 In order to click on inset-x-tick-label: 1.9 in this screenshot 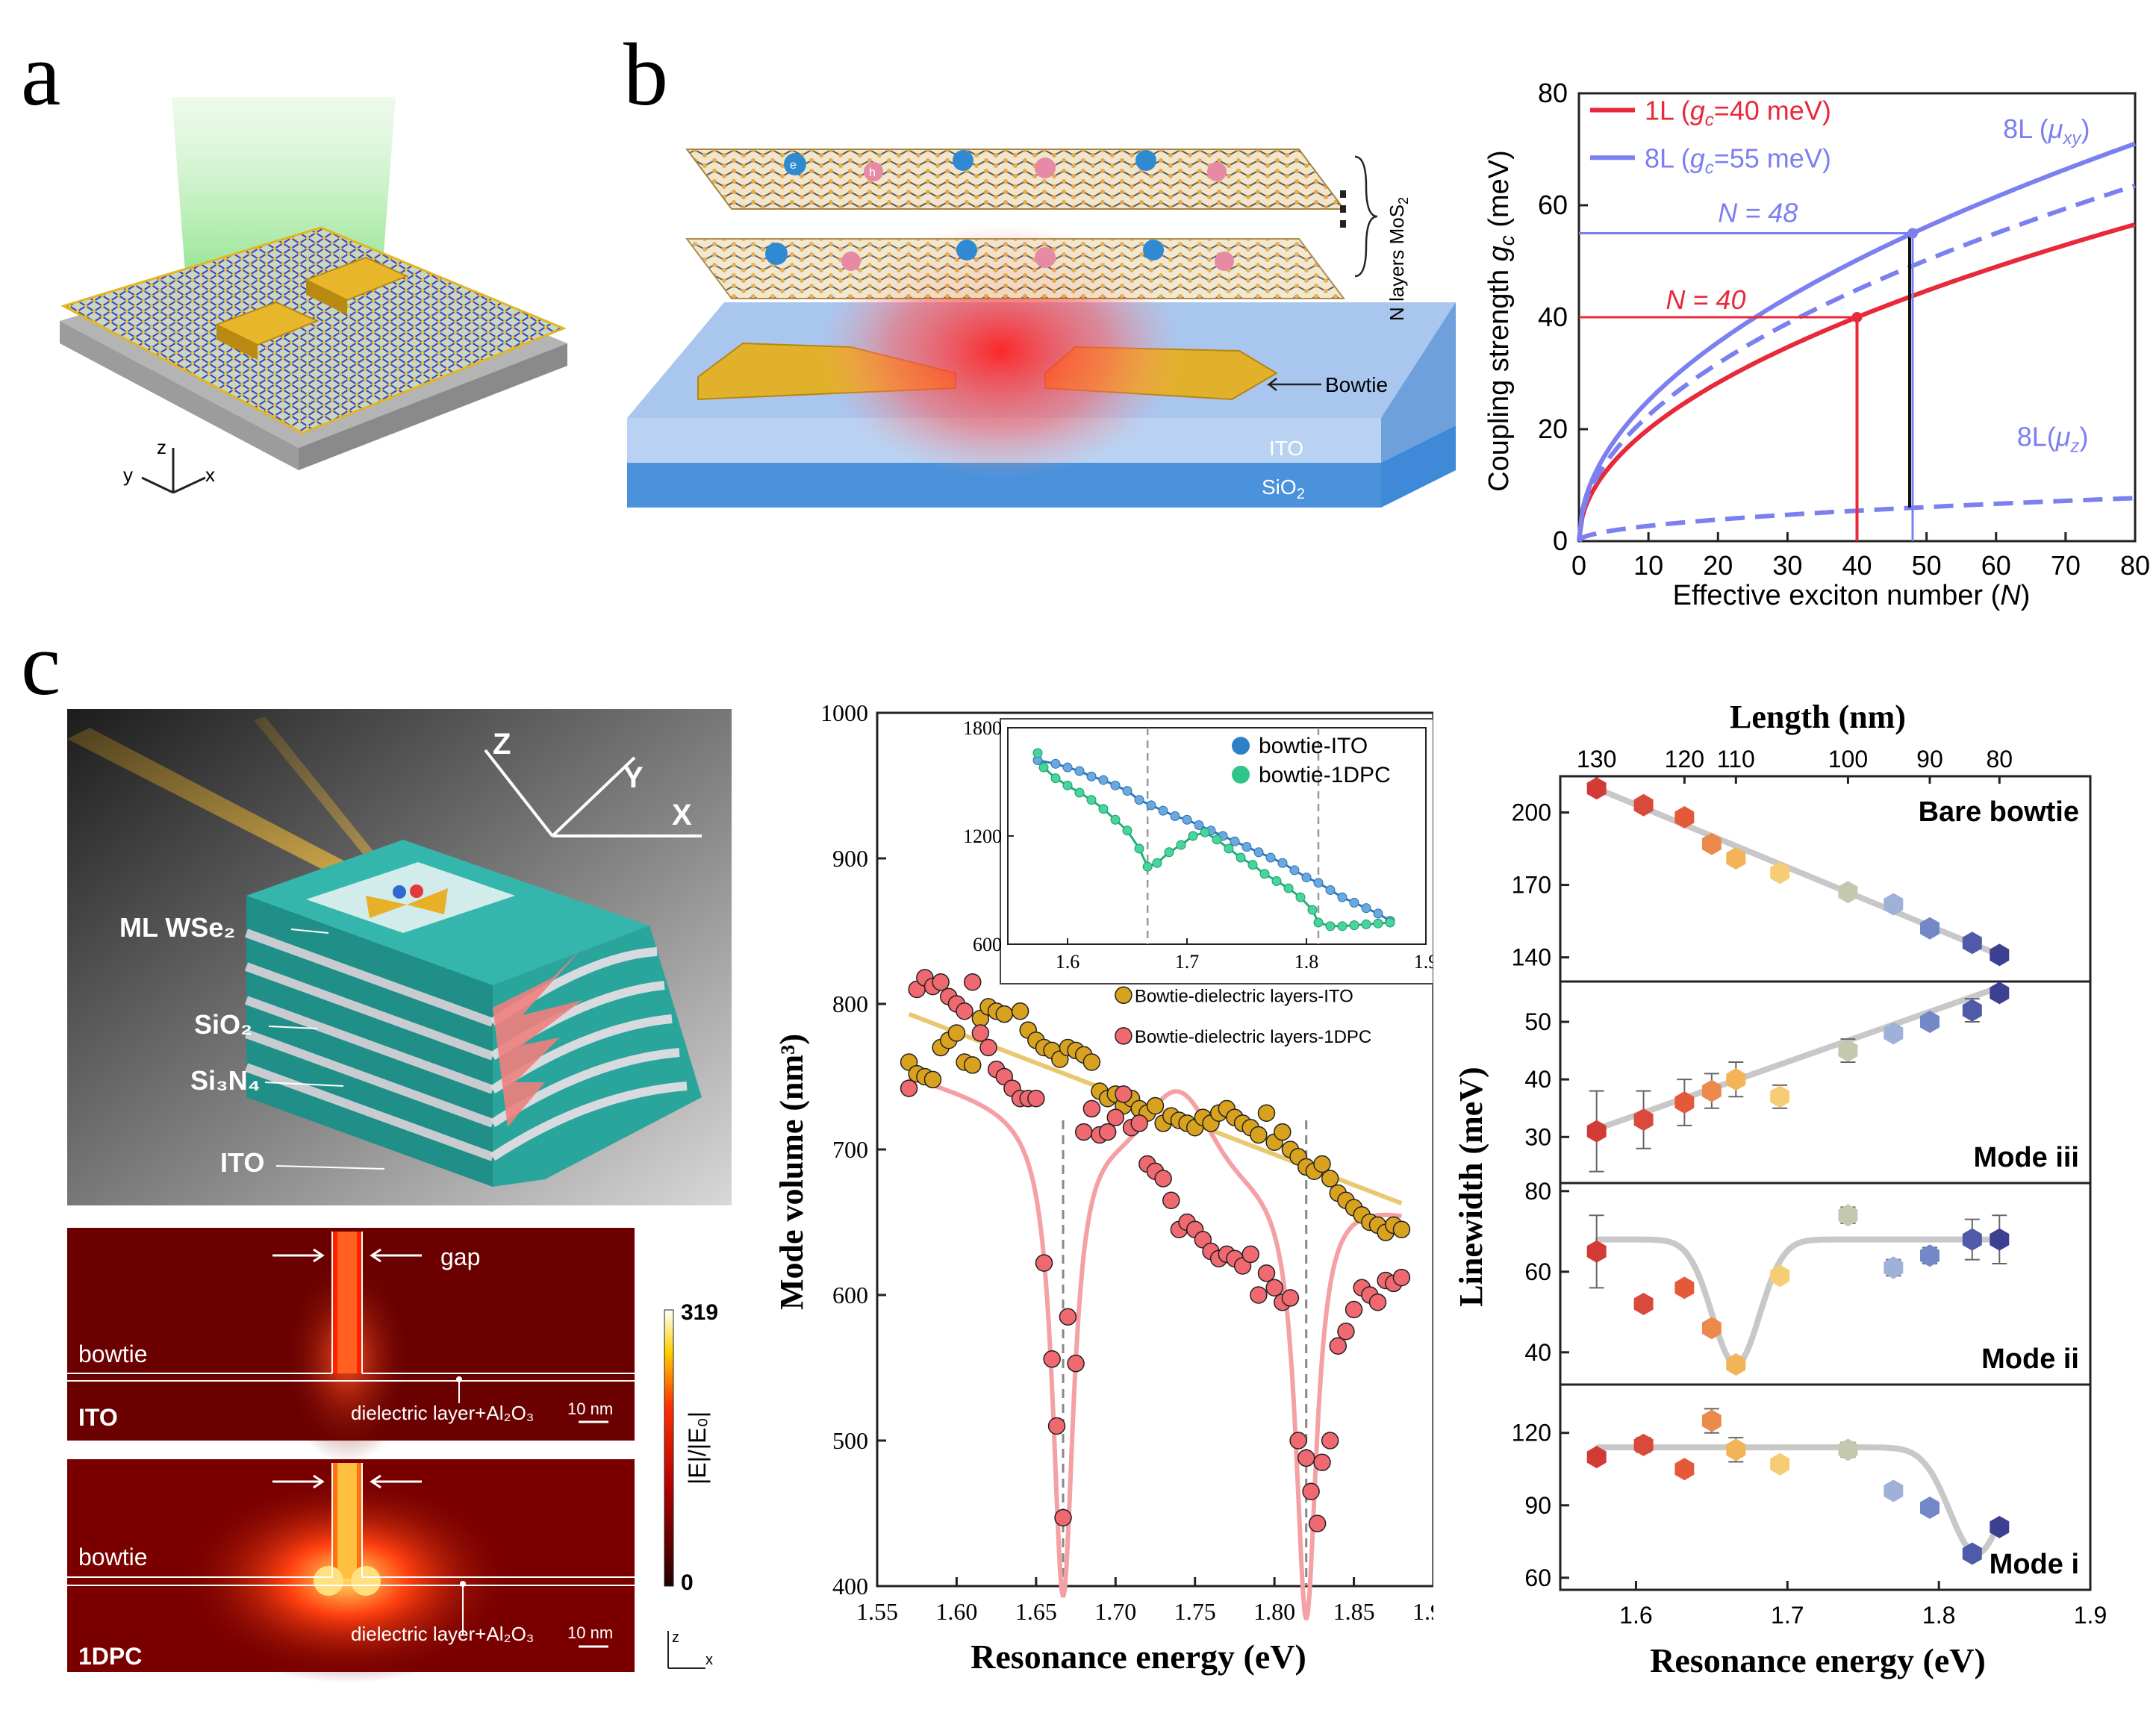, I will do `click(1423, 962)`.